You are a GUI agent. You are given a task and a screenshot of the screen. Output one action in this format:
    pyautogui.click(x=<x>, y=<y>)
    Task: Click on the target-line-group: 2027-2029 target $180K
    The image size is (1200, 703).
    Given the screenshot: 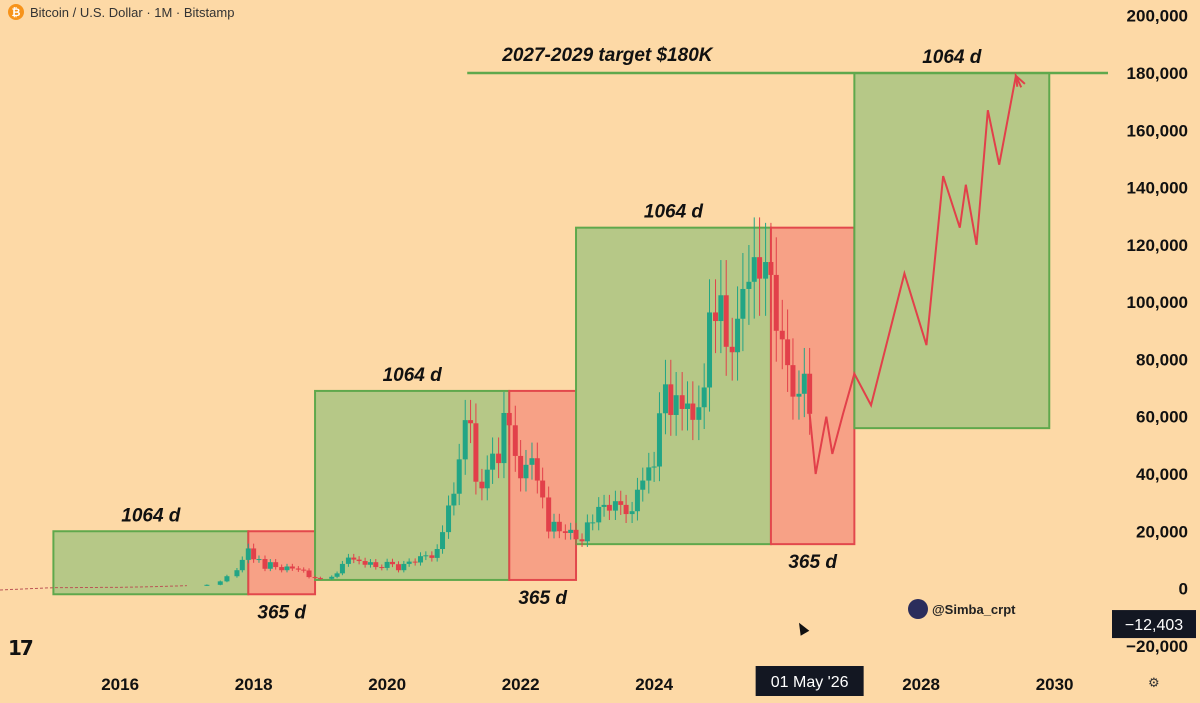 What is the action you would take?
    pyautogui.click(x=787, y=60)
    